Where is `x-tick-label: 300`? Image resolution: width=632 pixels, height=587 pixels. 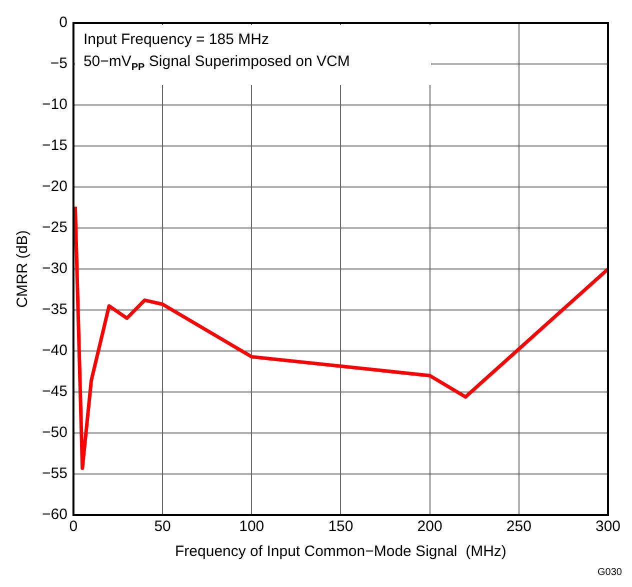
x-tick-label: 300 is located at coordinates (608, 527).